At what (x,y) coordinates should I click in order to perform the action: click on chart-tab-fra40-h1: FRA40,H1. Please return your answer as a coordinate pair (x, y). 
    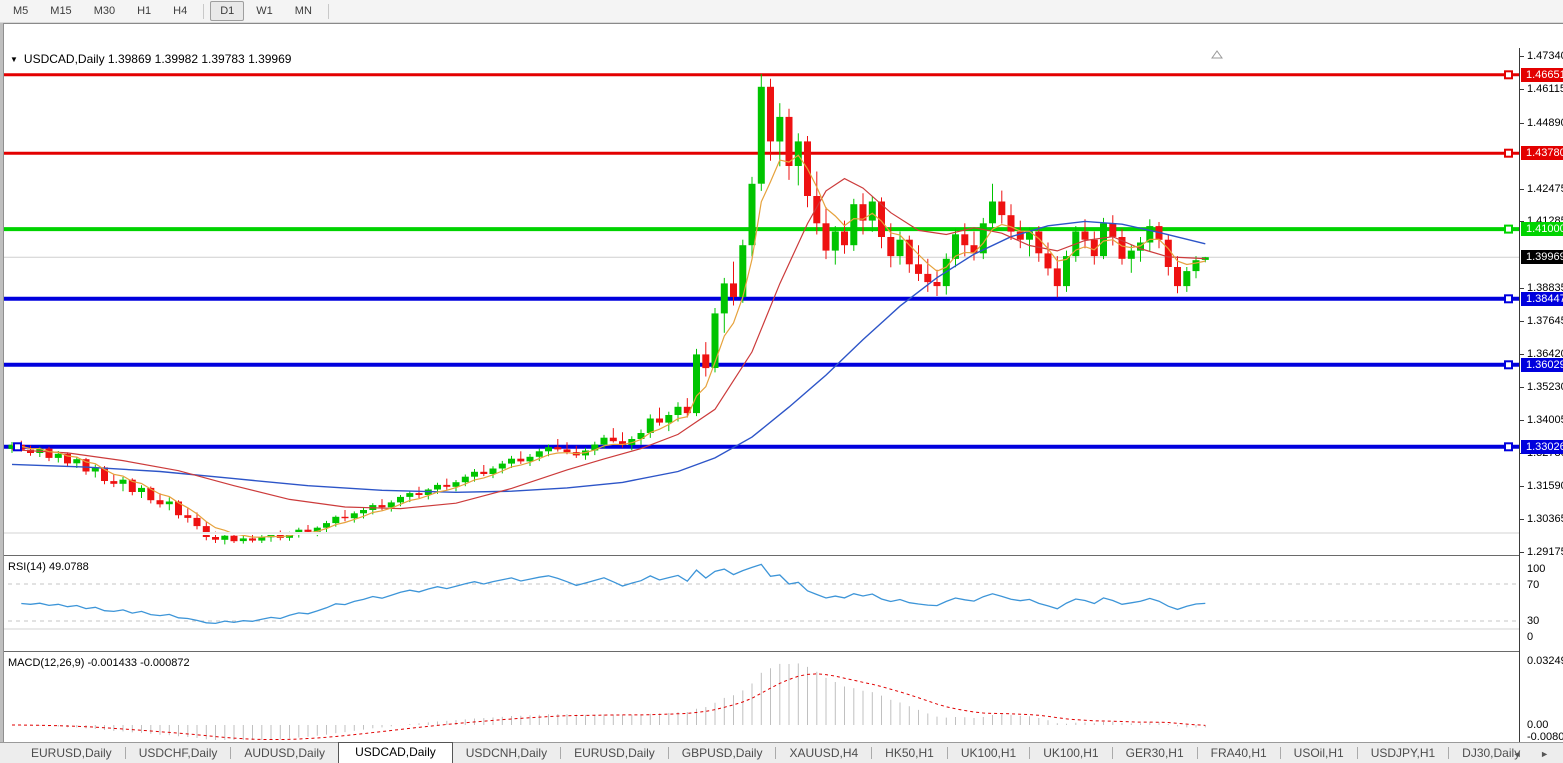
    Looking at the image, I should click on (1238, 753).